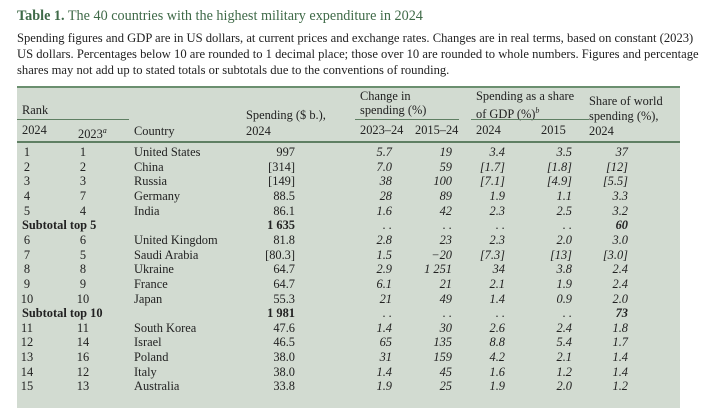 This screenshot has height=408, width=708. I want to click on header-rank: Rank, so click(35, 110).